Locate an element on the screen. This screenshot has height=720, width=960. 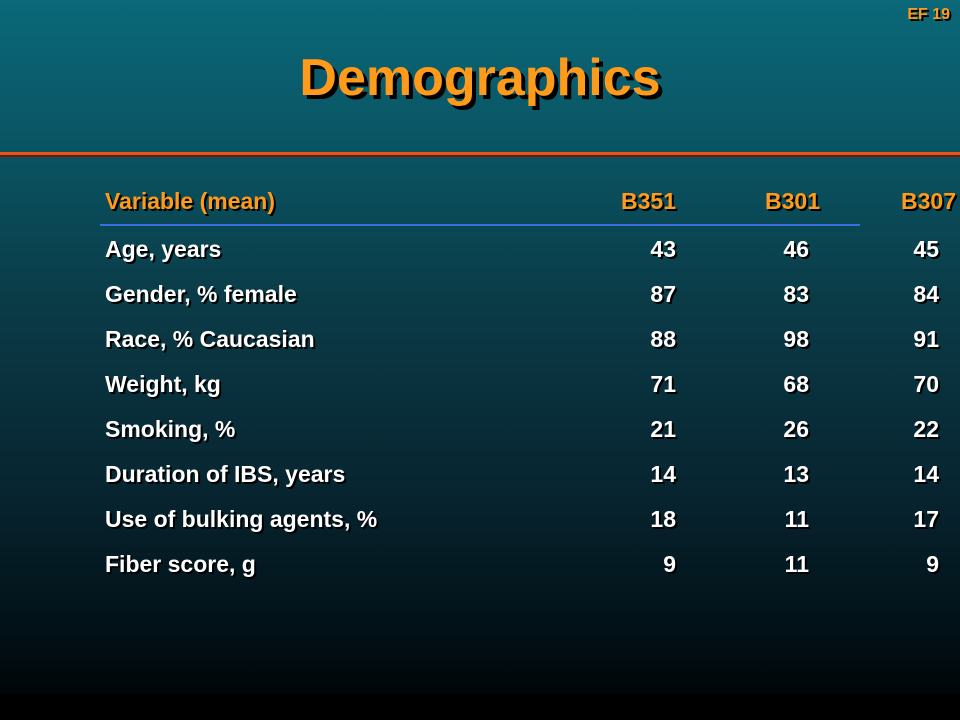
value-b351: 9 is located at coordinates (669, 564).